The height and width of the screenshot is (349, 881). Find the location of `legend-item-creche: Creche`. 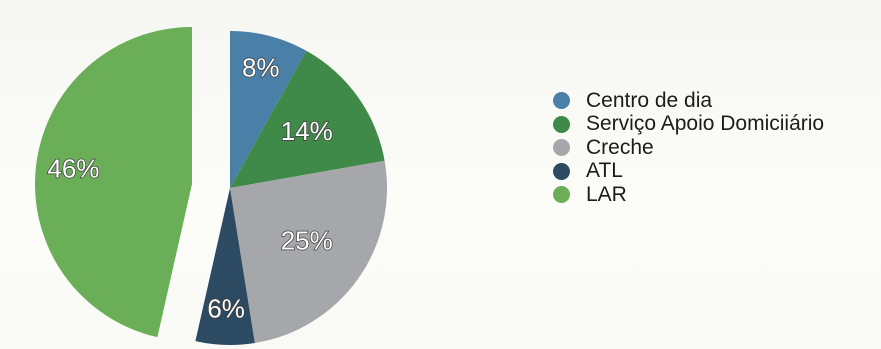

legend-item-creche: Creche is located at coordinates (688, 148).